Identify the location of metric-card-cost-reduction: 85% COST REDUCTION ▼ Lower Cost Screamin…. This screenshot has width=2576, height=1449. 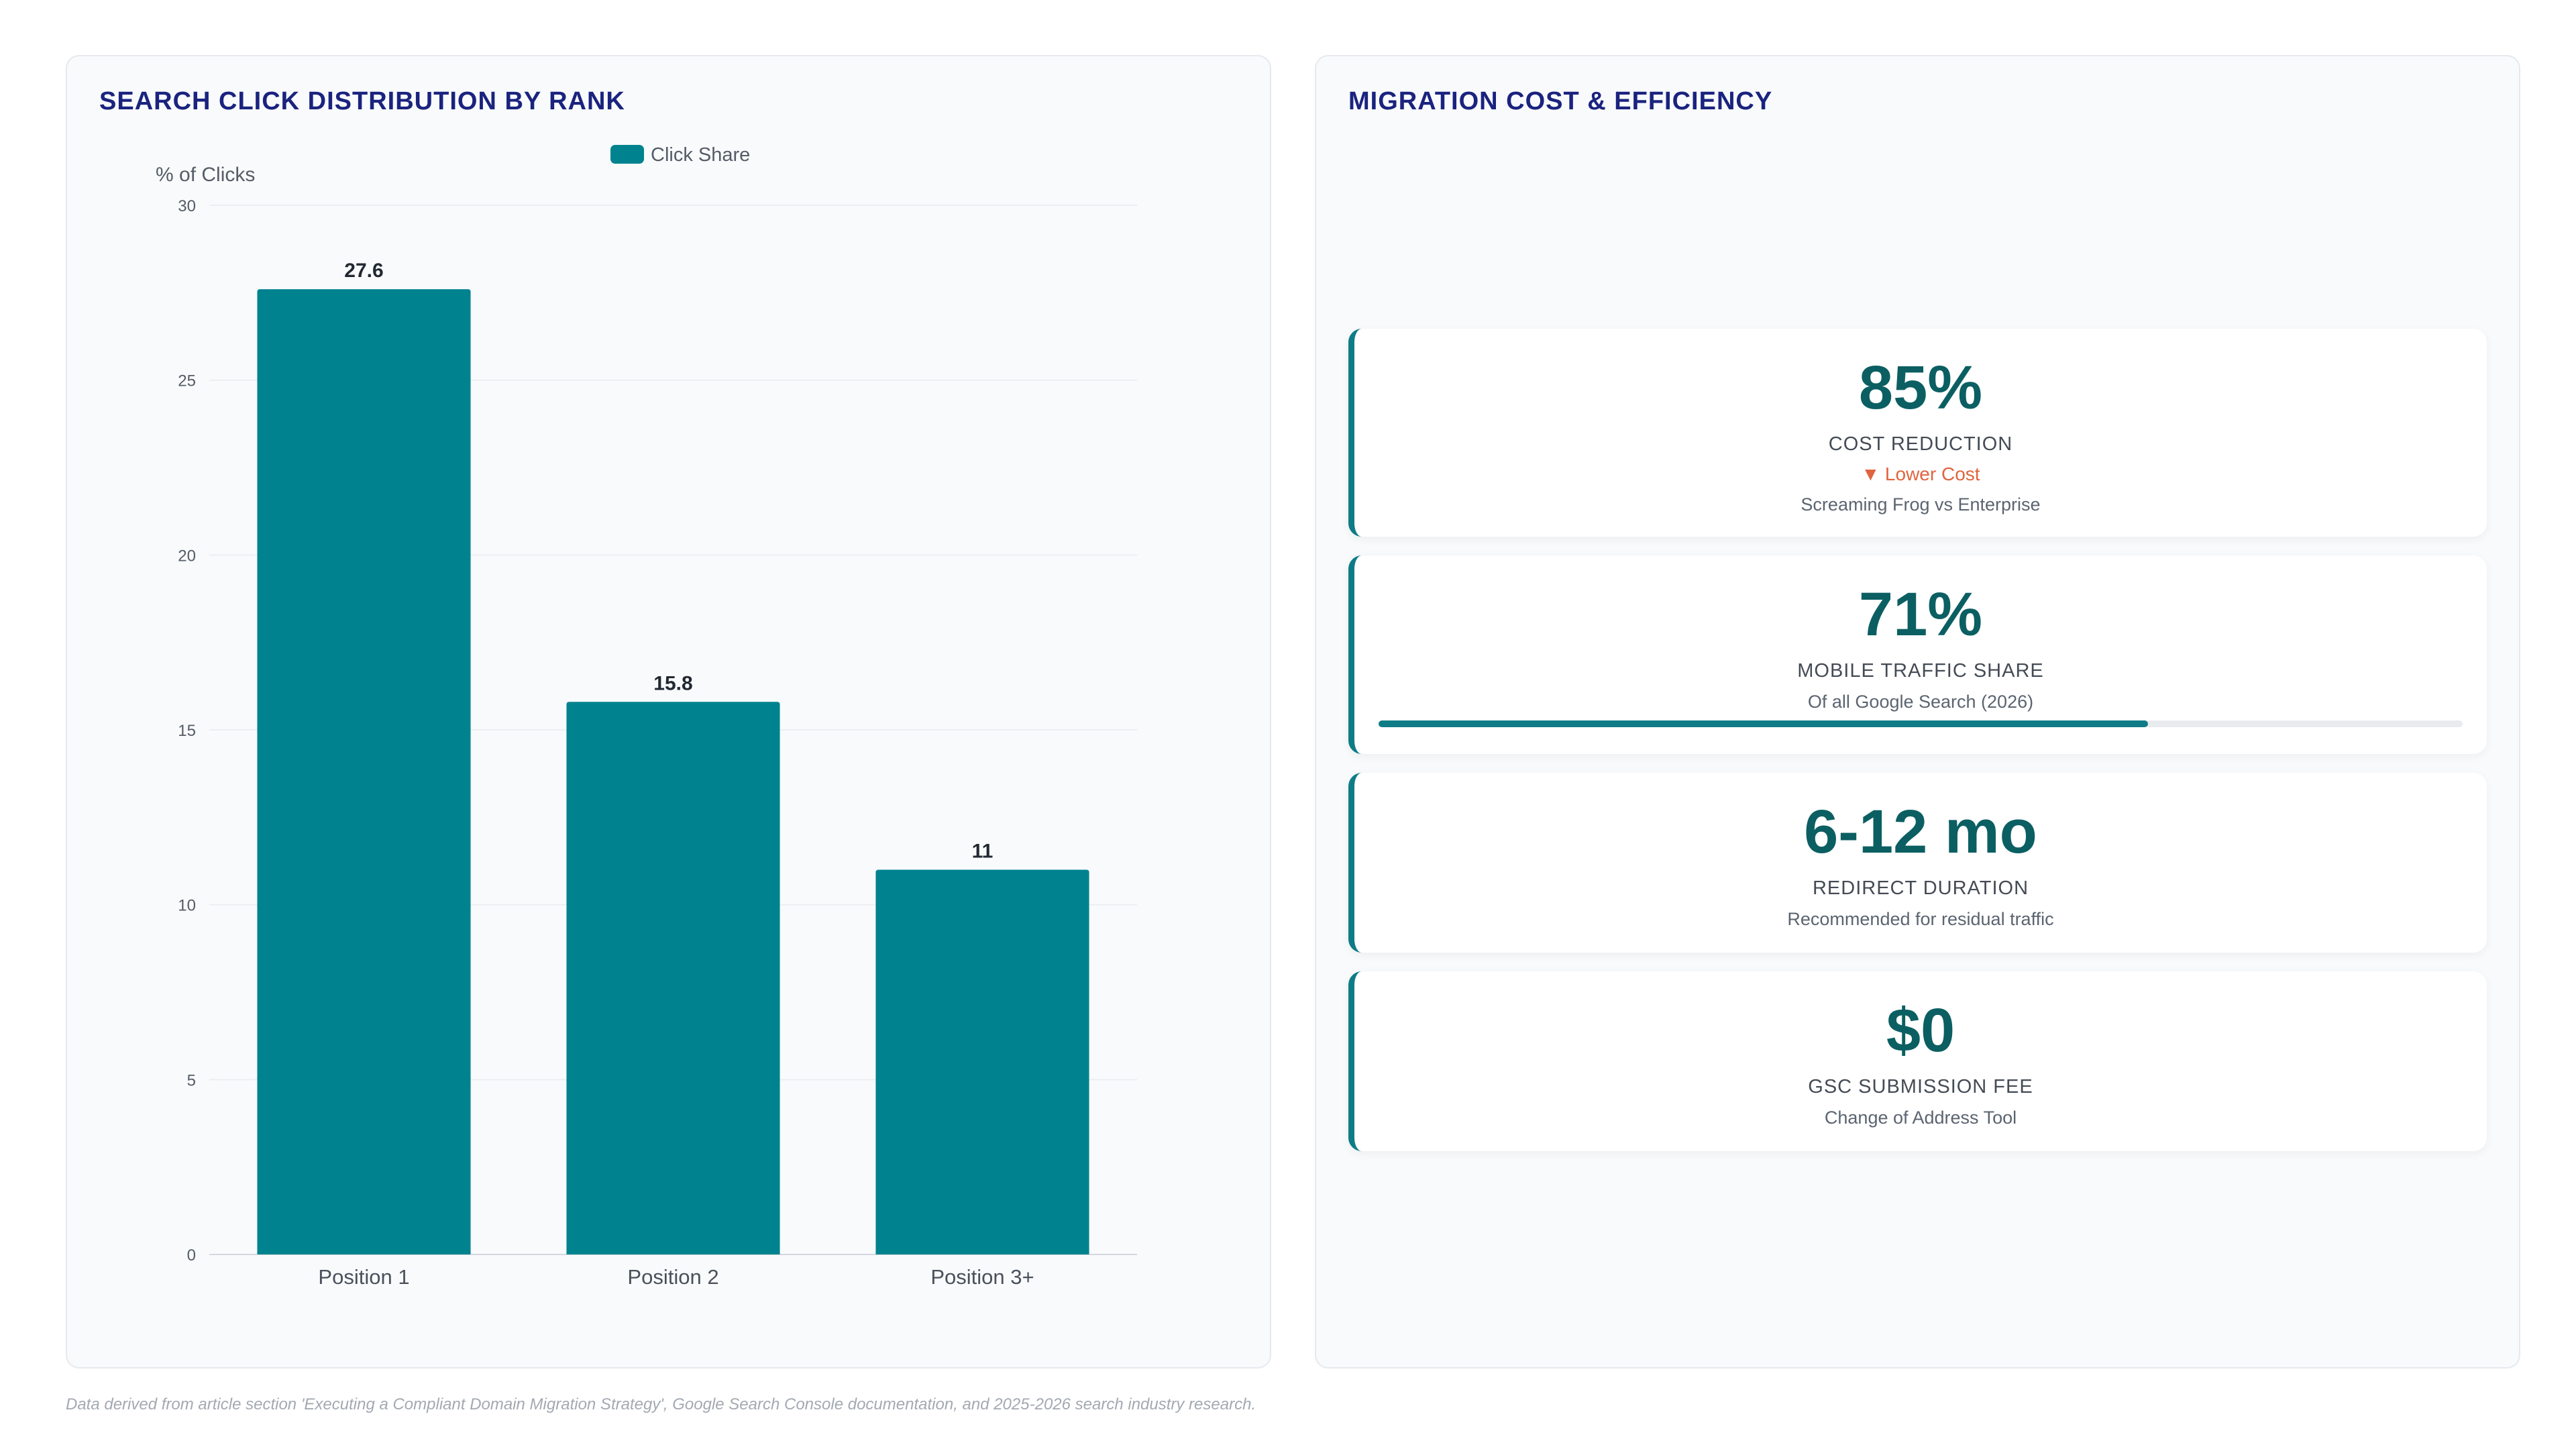
(1917, 433).